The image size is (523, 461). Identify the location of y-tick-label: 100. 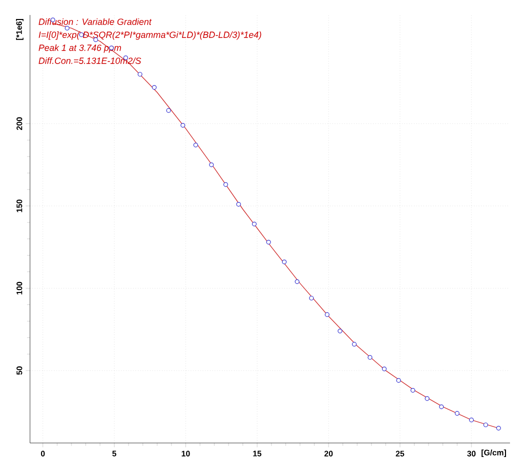
(19, 288).